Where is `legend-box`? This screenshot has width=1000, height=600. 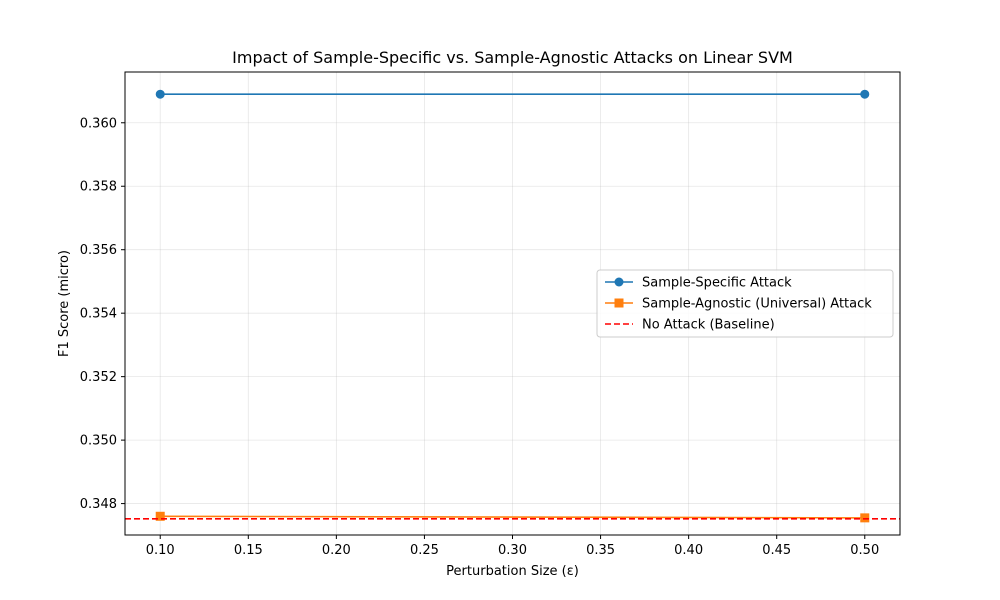 legend-box is located at coordinates (745, 303).